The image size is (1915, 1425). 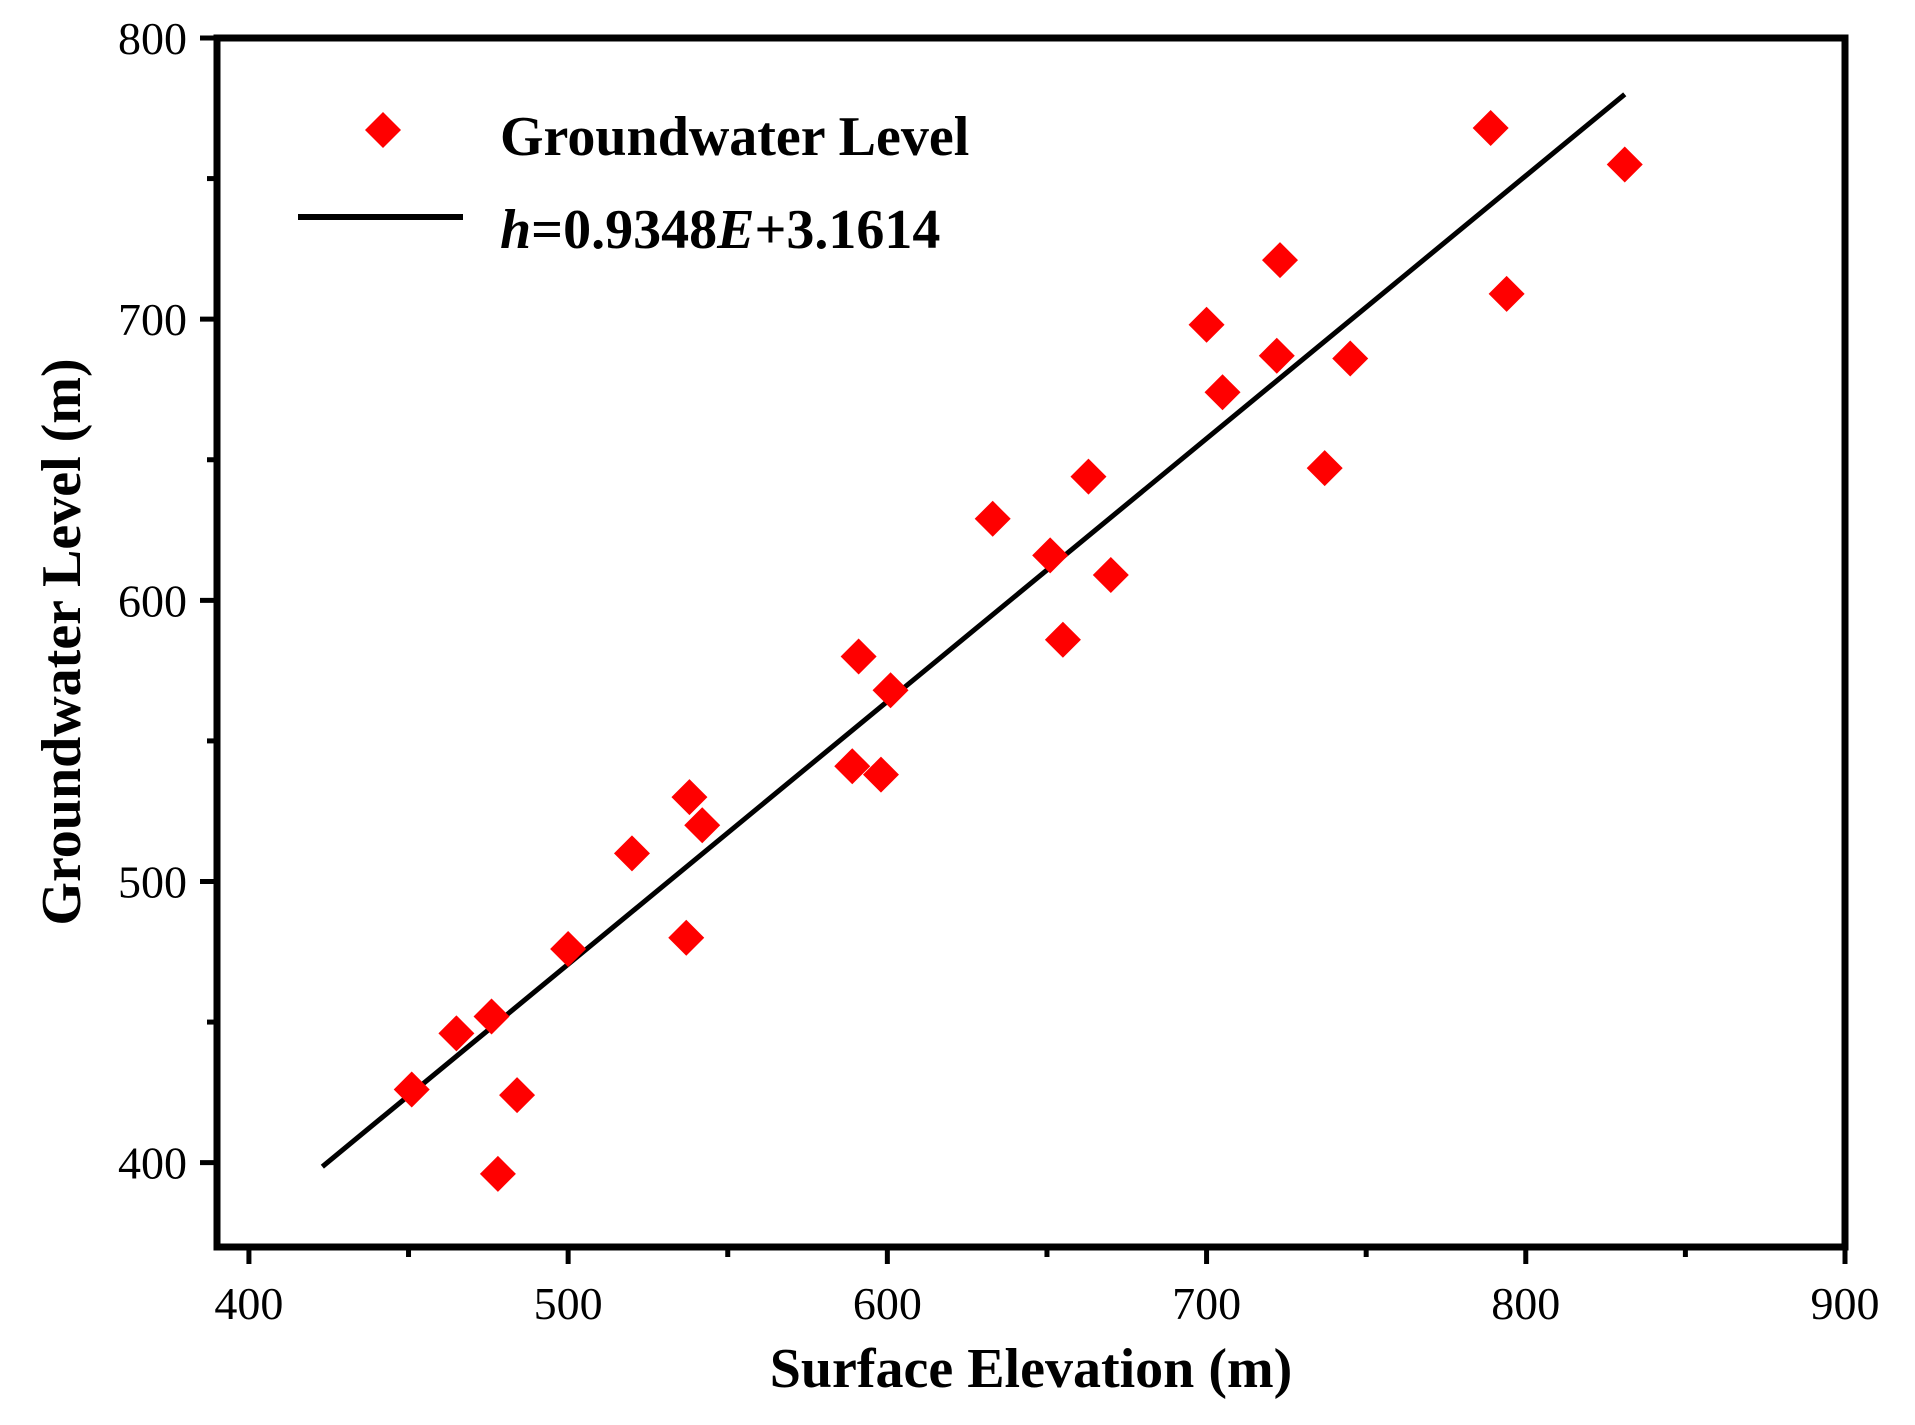 What do you see at coordinates (1031, 1369) in the screenshot?
I see `x-axis-title: Surface Elevation (m)` at bounding box center [1031, 1369].